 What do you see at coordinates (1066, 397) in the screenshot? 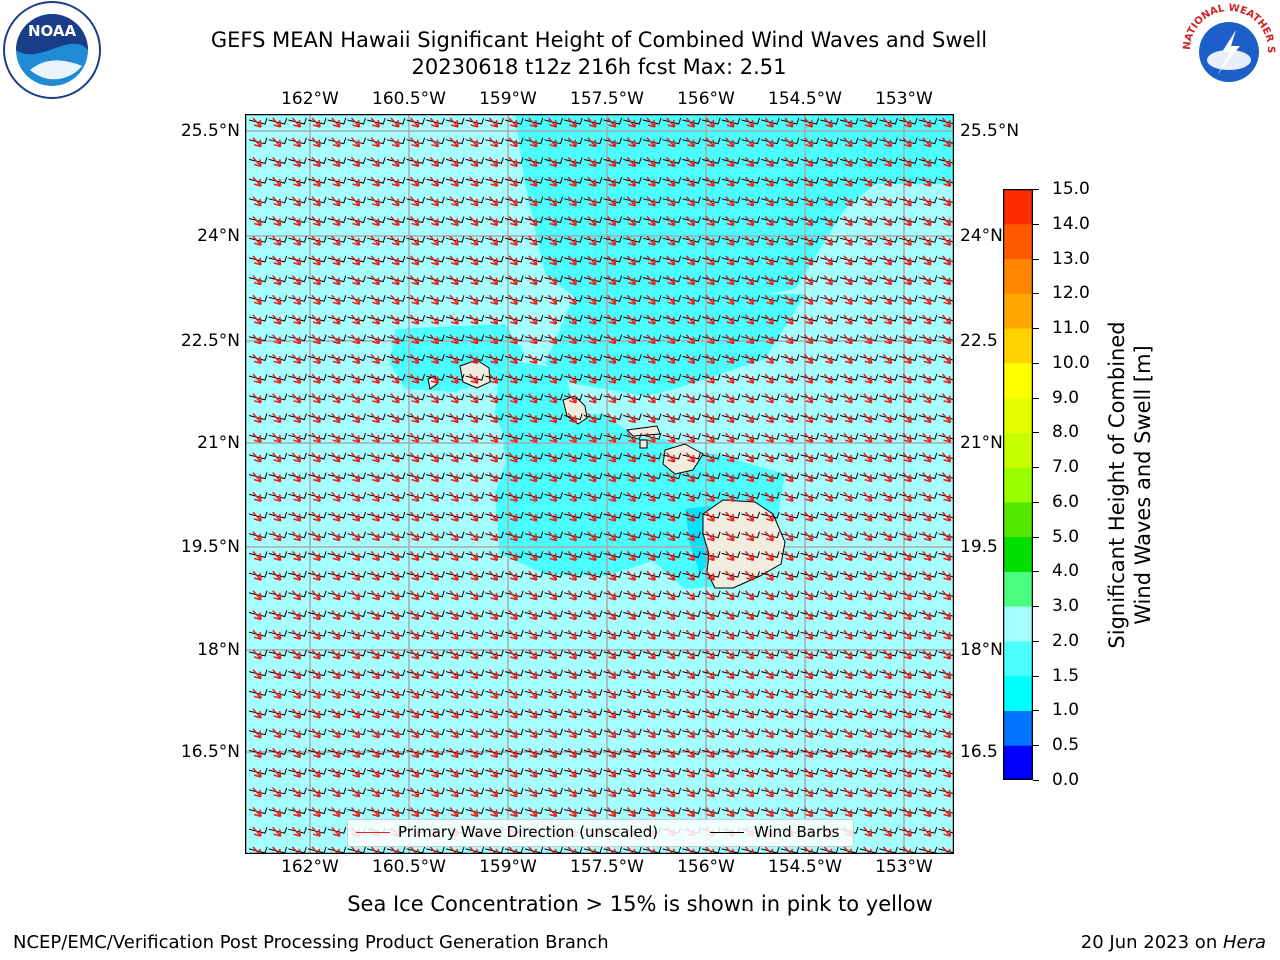
I see `colorbar-tick-label: 9.0` at bounding box center [1066, 397].